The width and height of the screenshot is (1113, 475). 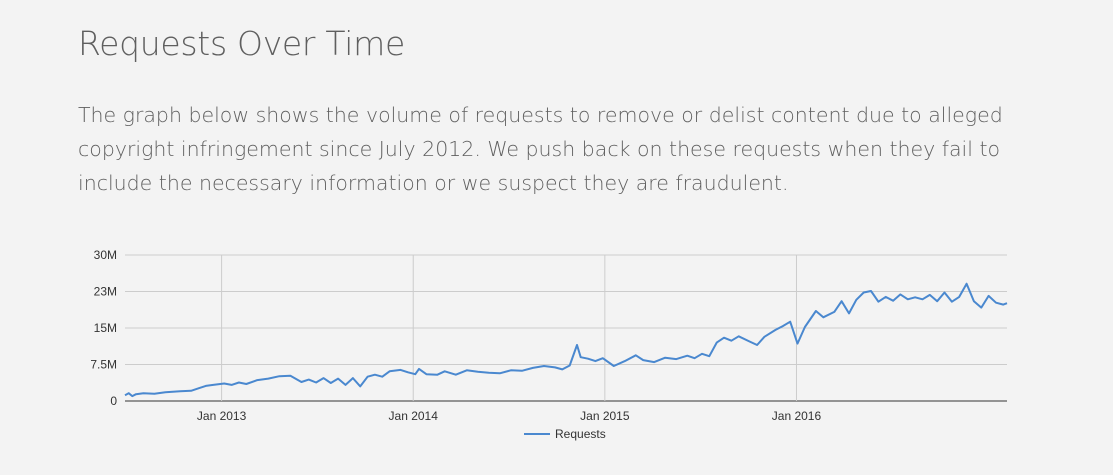 What do you see at coordinates (222, 416) in the screenshot?
I see `x-tick-label: Jan 2013` at bounding box center [222, 416].